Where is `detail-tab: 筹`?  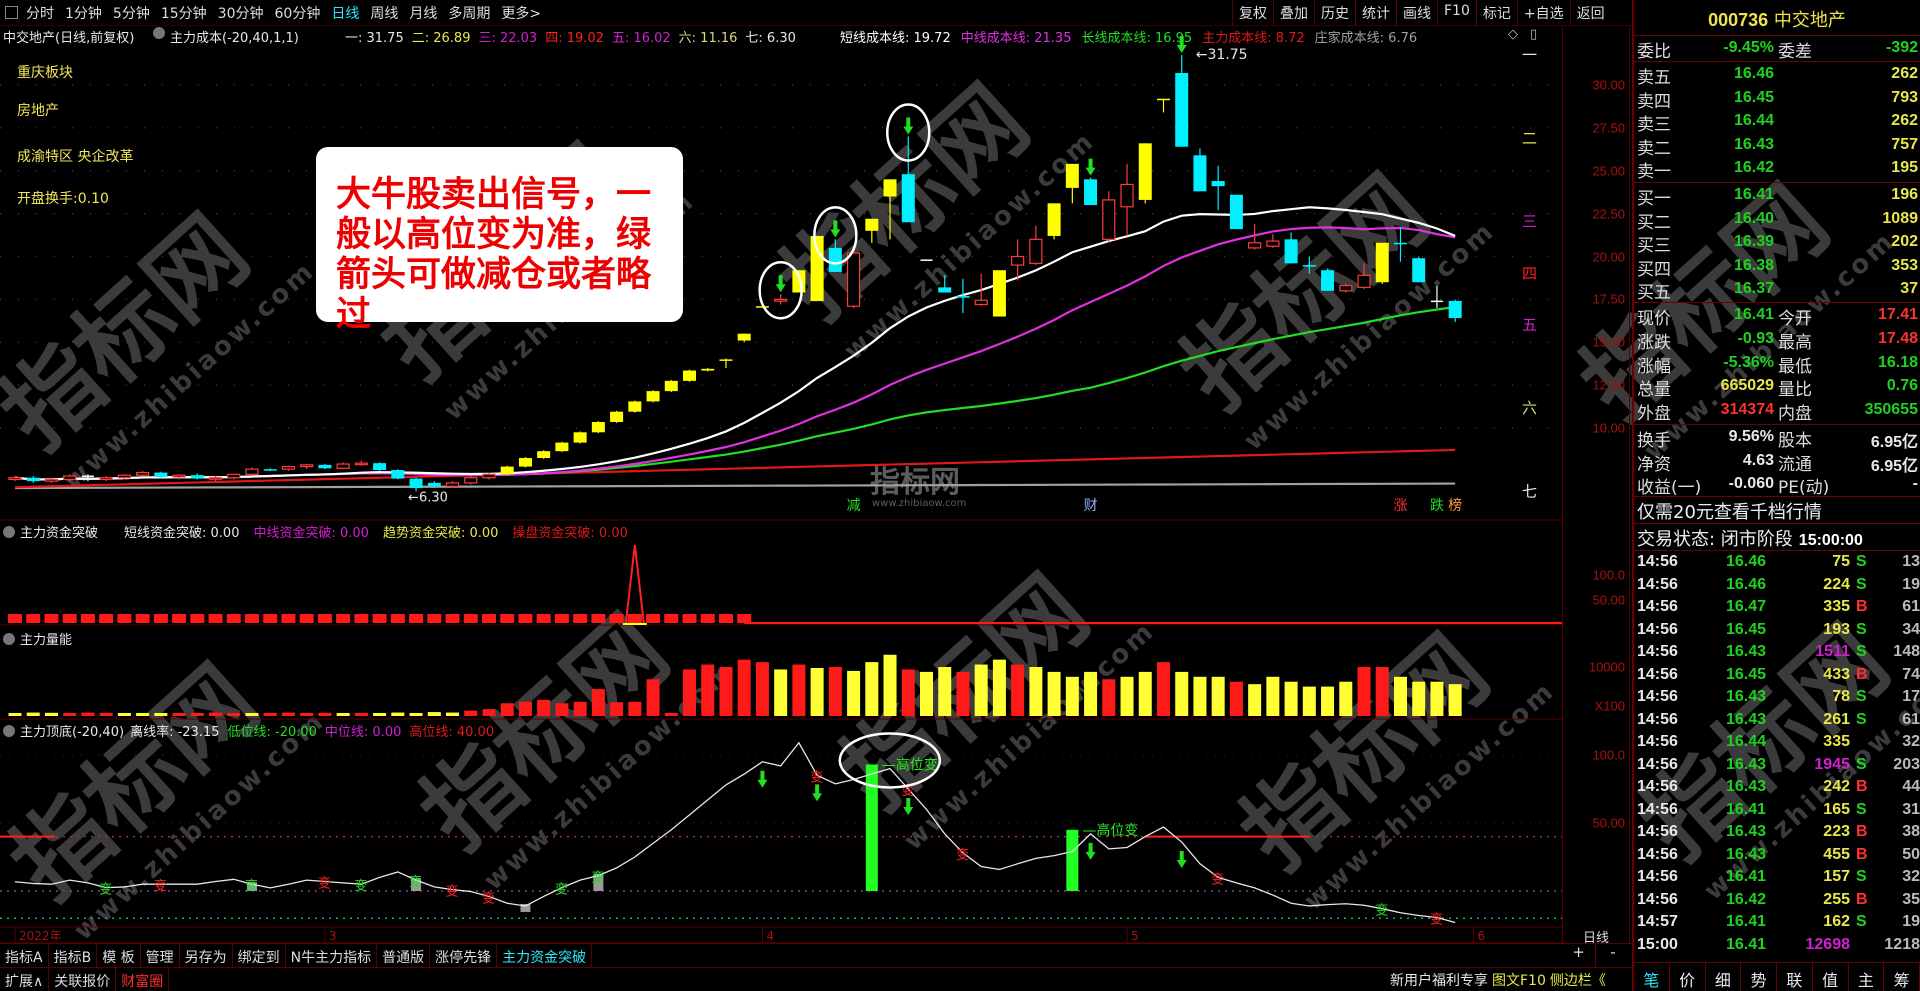
detail-tab: 筹 is located at coordinates (1902, 977).